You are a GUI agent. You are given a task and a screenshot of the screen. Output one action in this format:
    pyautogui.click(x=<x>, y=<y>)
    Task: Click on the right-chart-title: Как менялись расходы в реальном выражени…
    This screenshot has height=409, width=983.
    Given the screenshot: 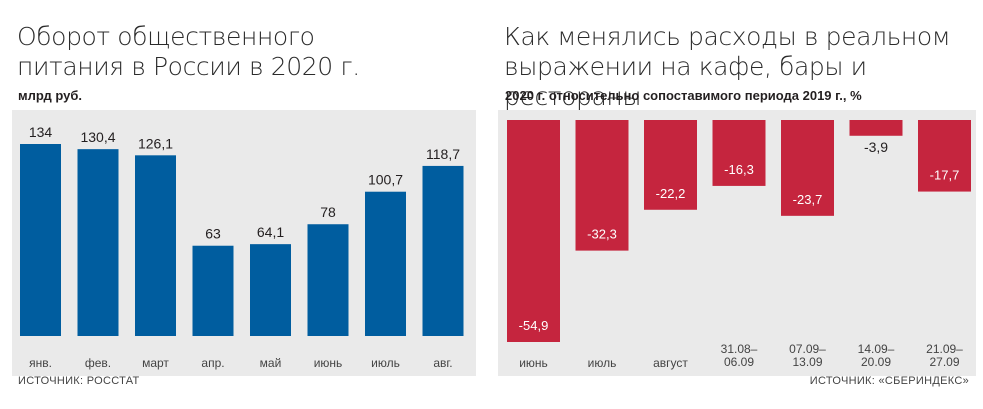 What is the action you would take?
    pyautogui.click(x=743, y=67)
    